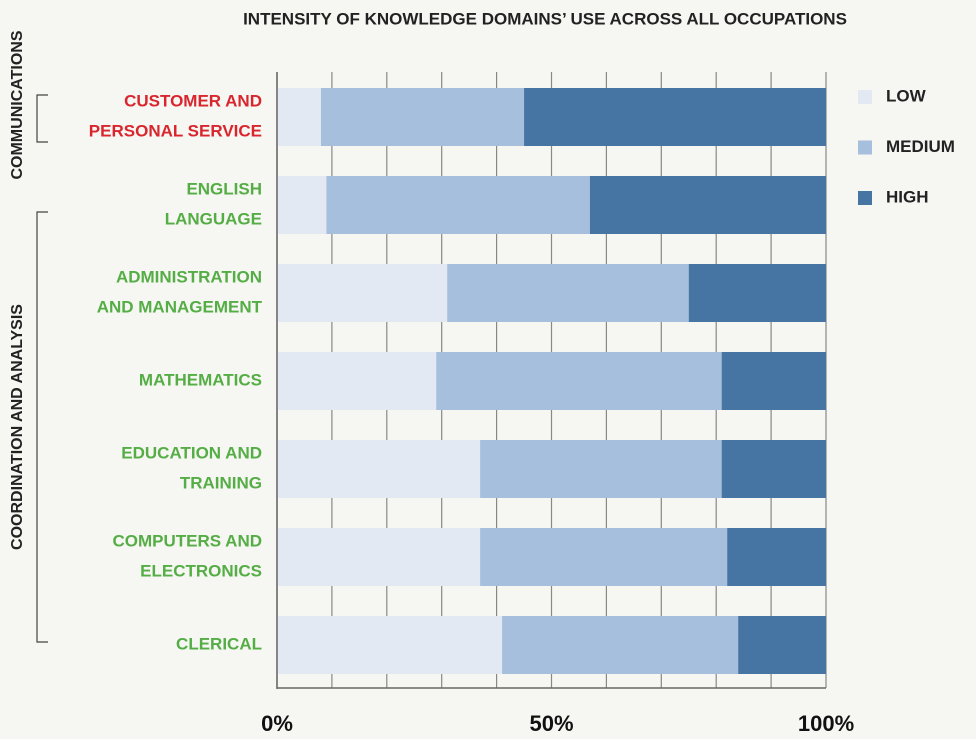 This screenshot has width=976, height=739. I want to click on category-label: AND MANAGEMENT, so click(180, 306).